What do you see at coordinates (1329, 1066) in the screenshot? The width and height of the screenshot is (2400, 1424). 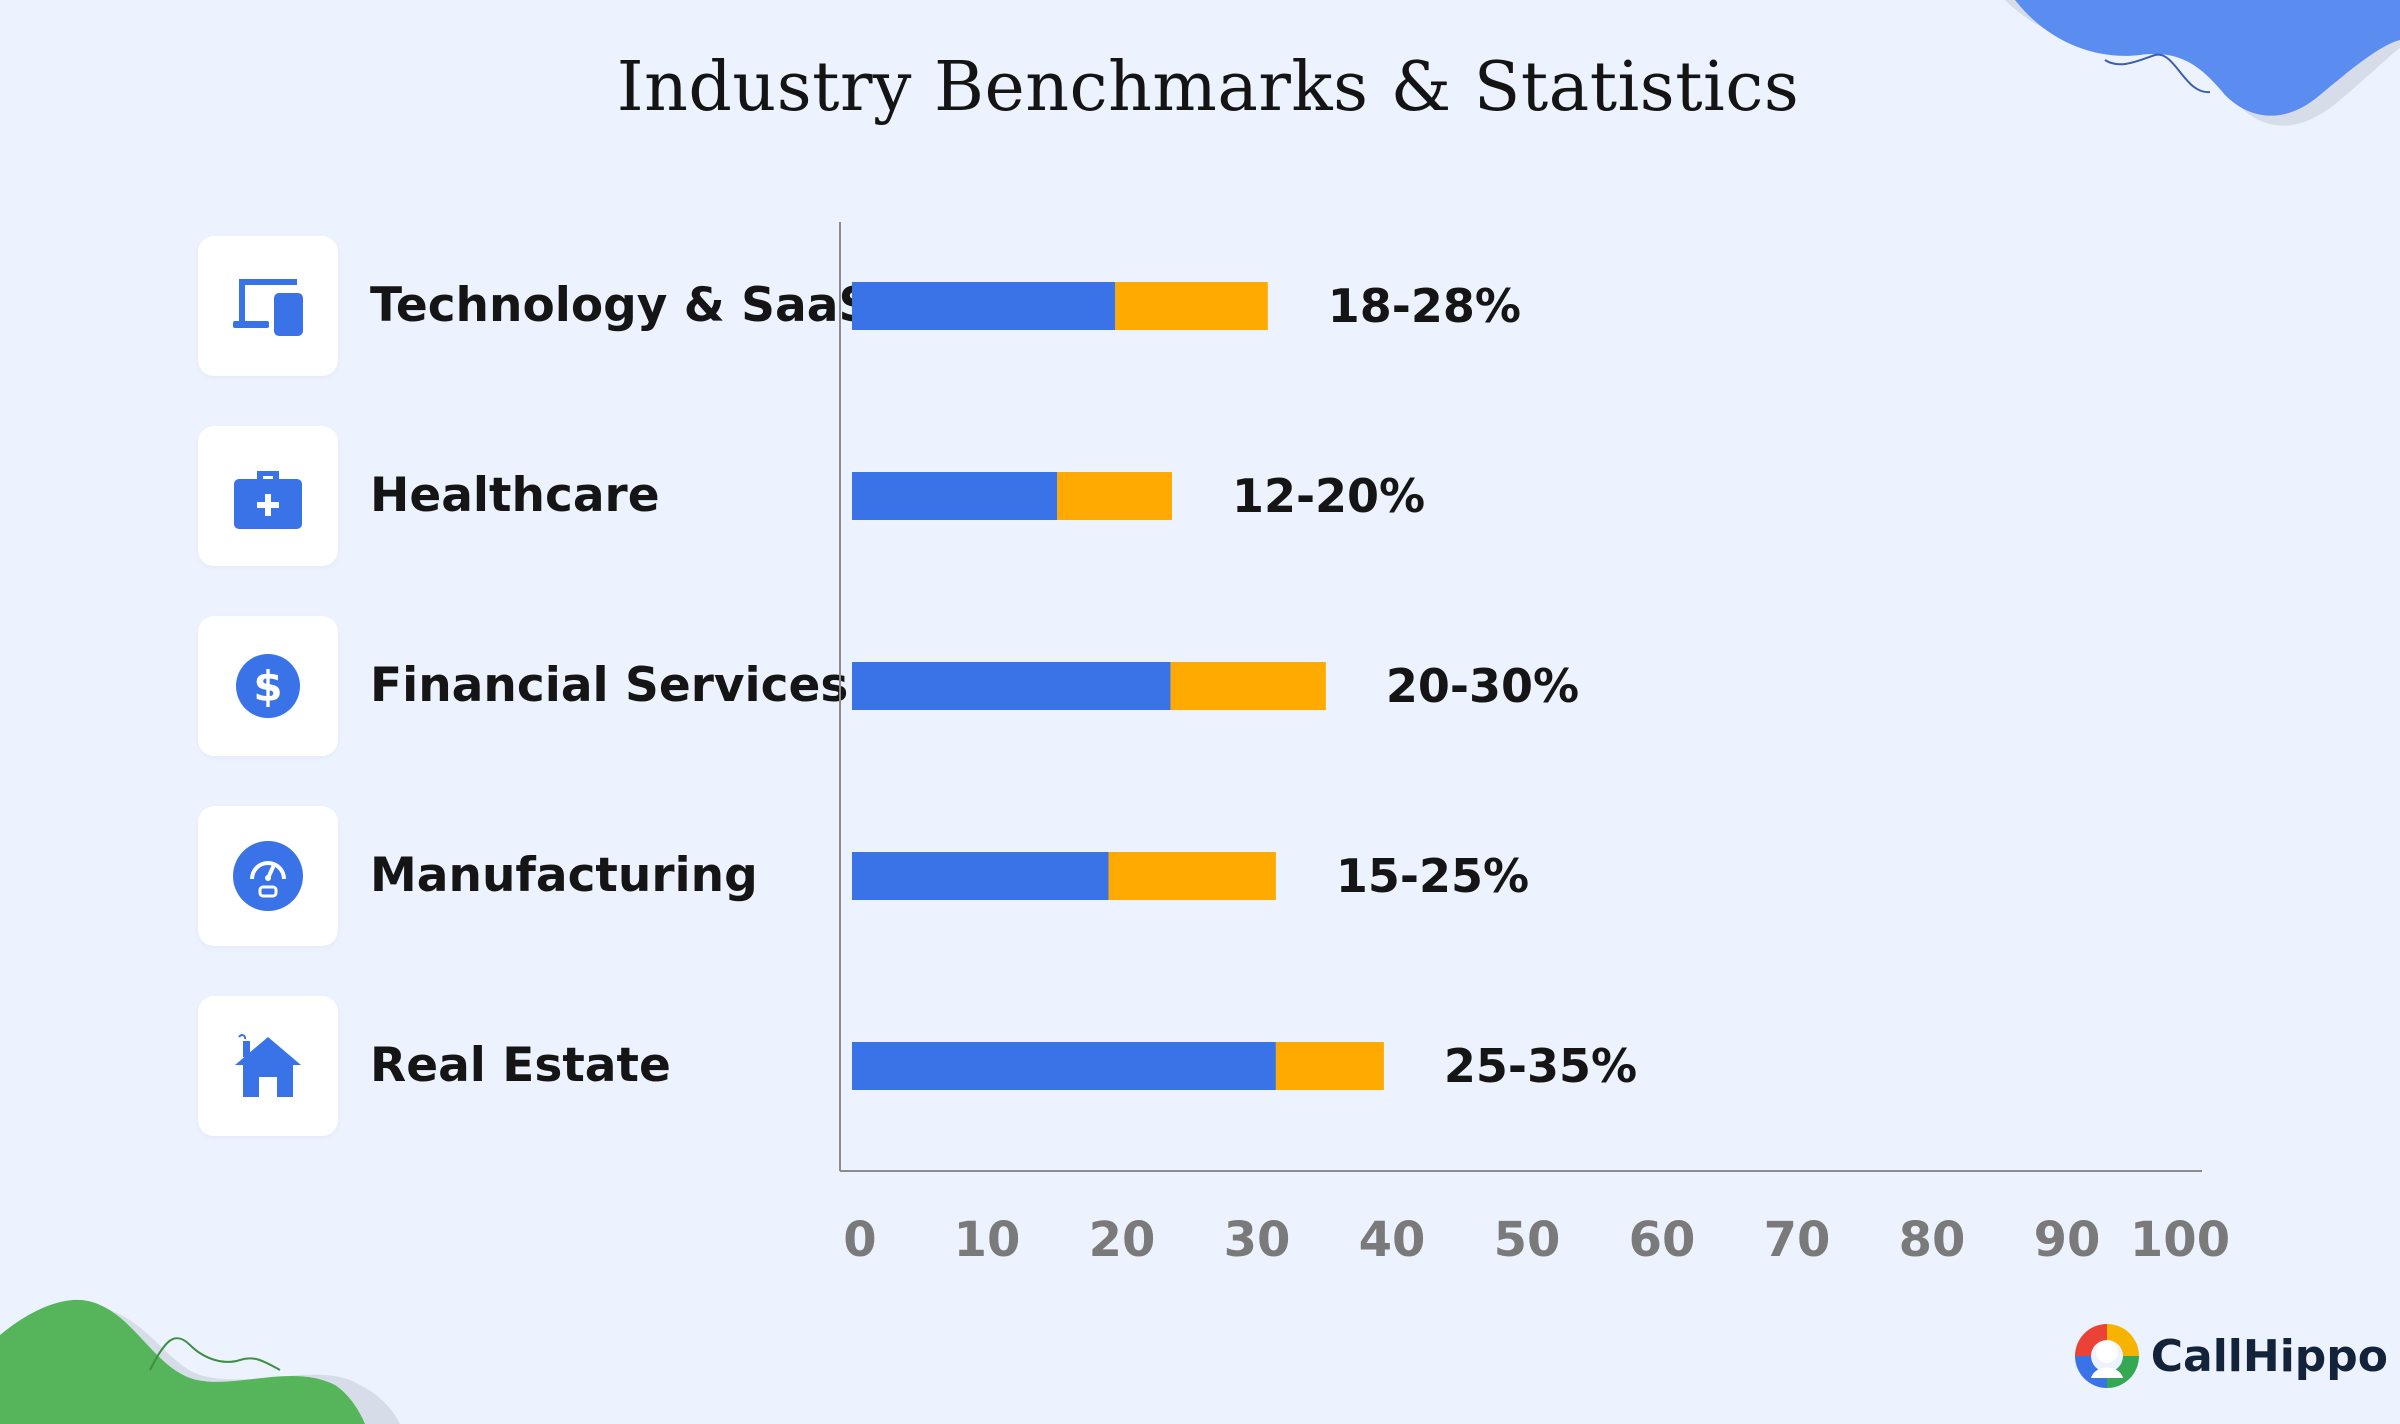 I see `bar-high-real-estate` at bounding box center [1329, 1066].